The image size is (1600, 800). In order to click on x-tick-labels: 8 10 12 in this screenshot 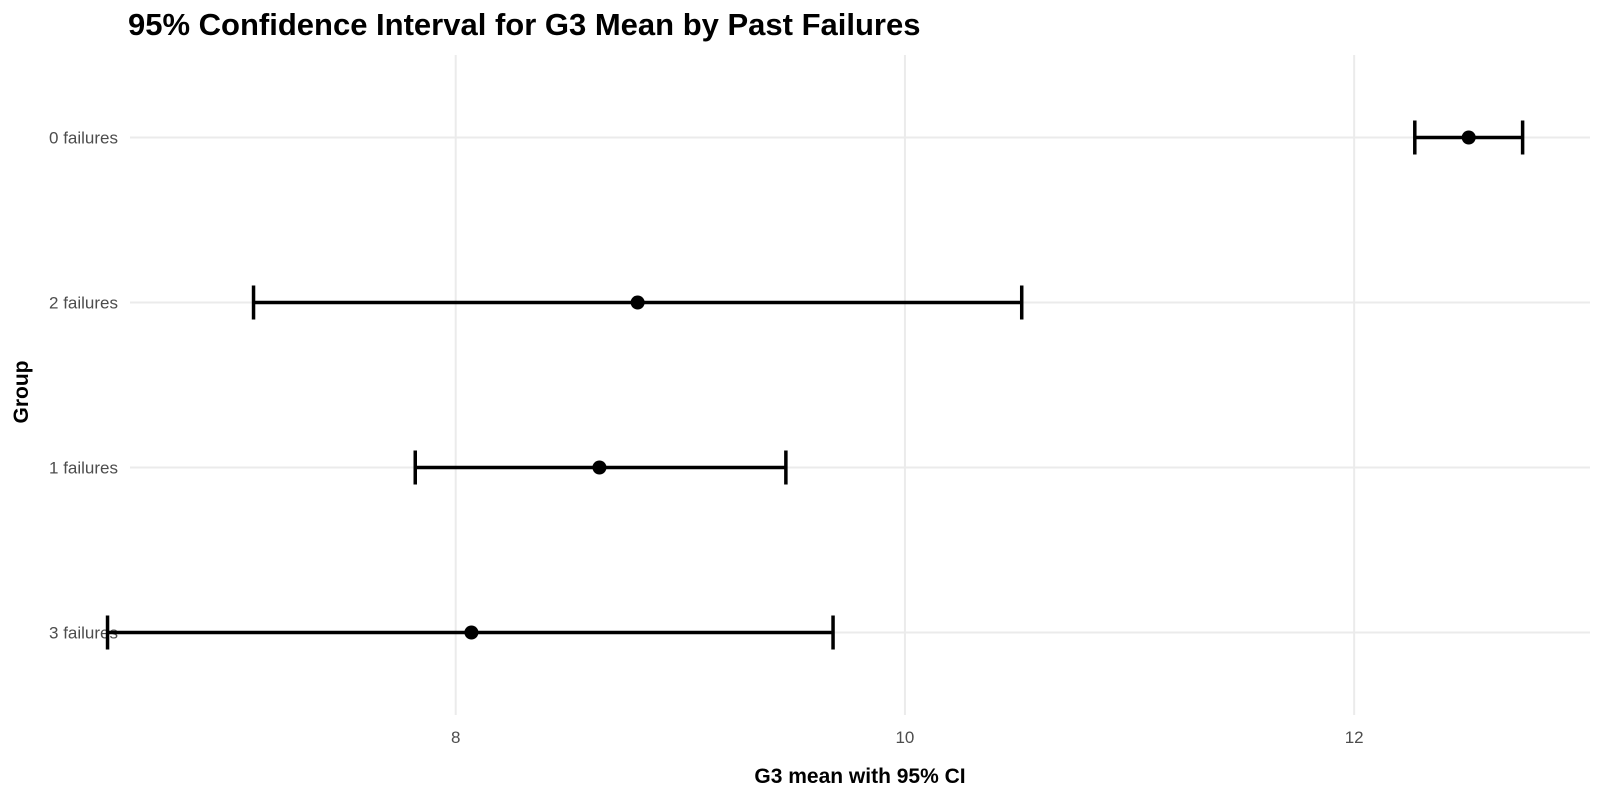, I will do `click(907, 737)`.